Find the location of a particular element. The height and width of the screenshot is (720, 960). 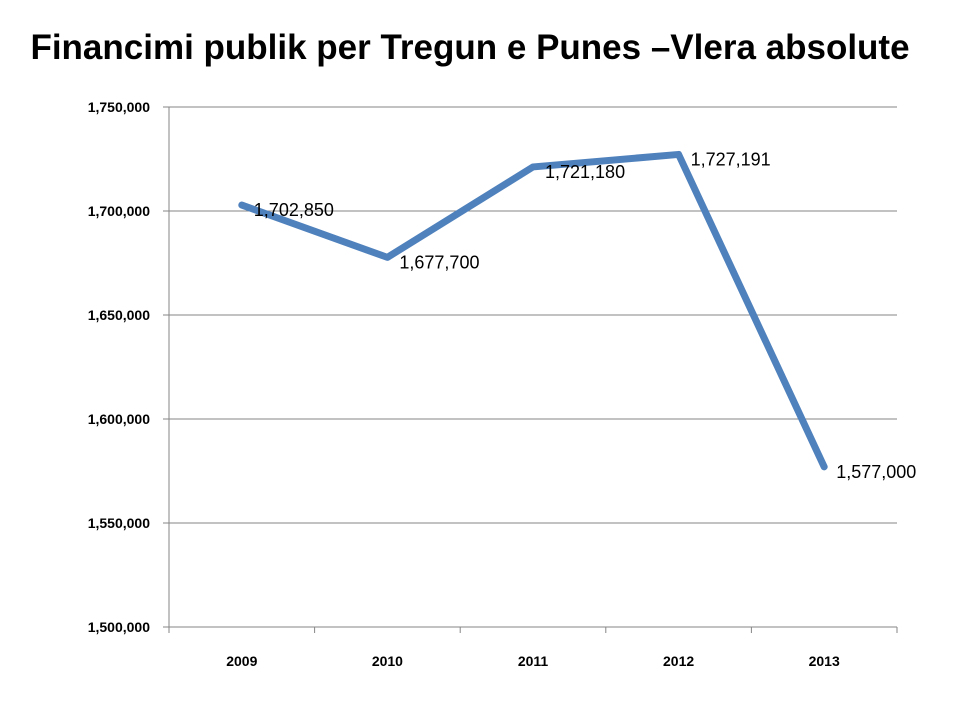

data-label: 1,727,191 is located at coordinates (731, 159).